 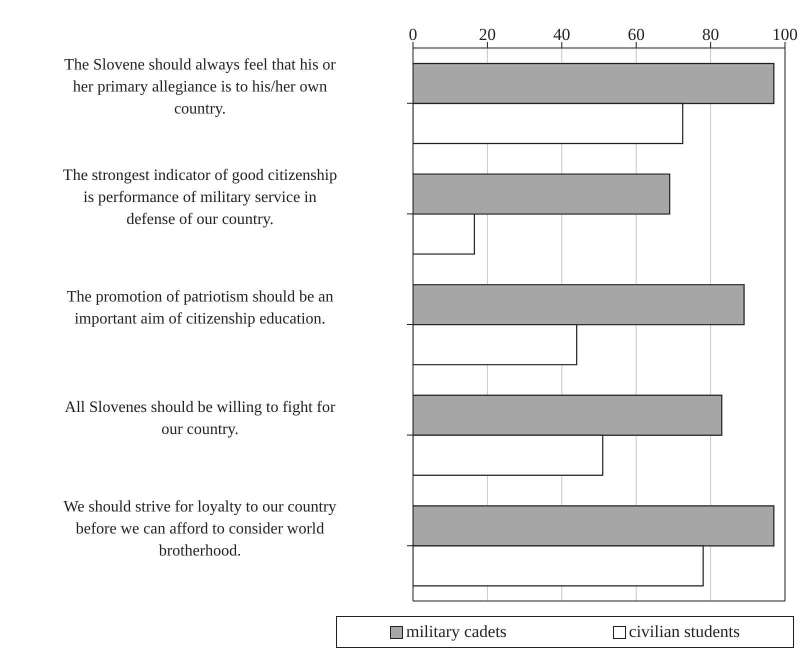 I want to click on x-tick-label: 100, so click(x=785, y=34).